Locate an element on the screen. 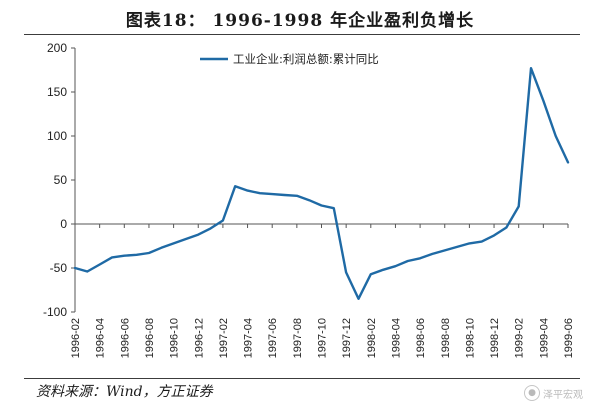  x-tick-label: 1996-06 is located at coordinates (125, 338).